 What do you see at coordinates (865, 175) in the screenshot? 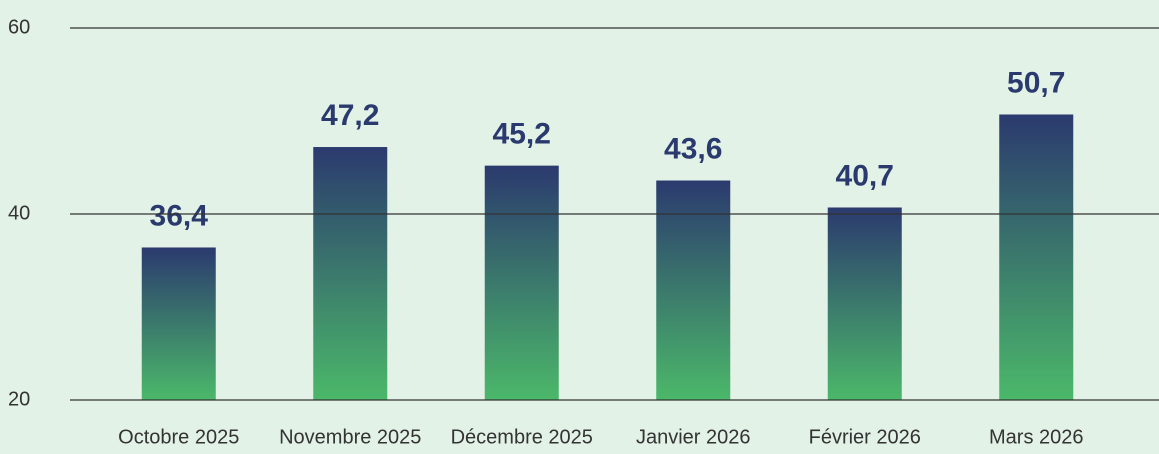
I see `value-label: 40,7` at bounding box center [865, 175].